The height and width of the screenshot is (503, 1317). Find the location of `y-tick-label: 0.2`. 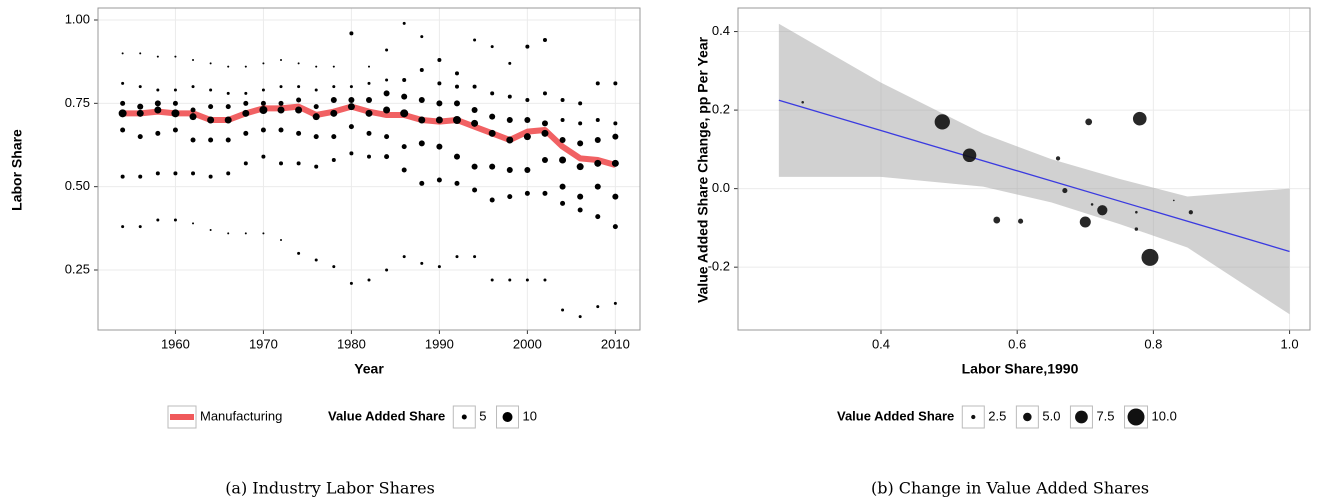

y-tick-label: 0.2 is located at coordinates (721, 109).